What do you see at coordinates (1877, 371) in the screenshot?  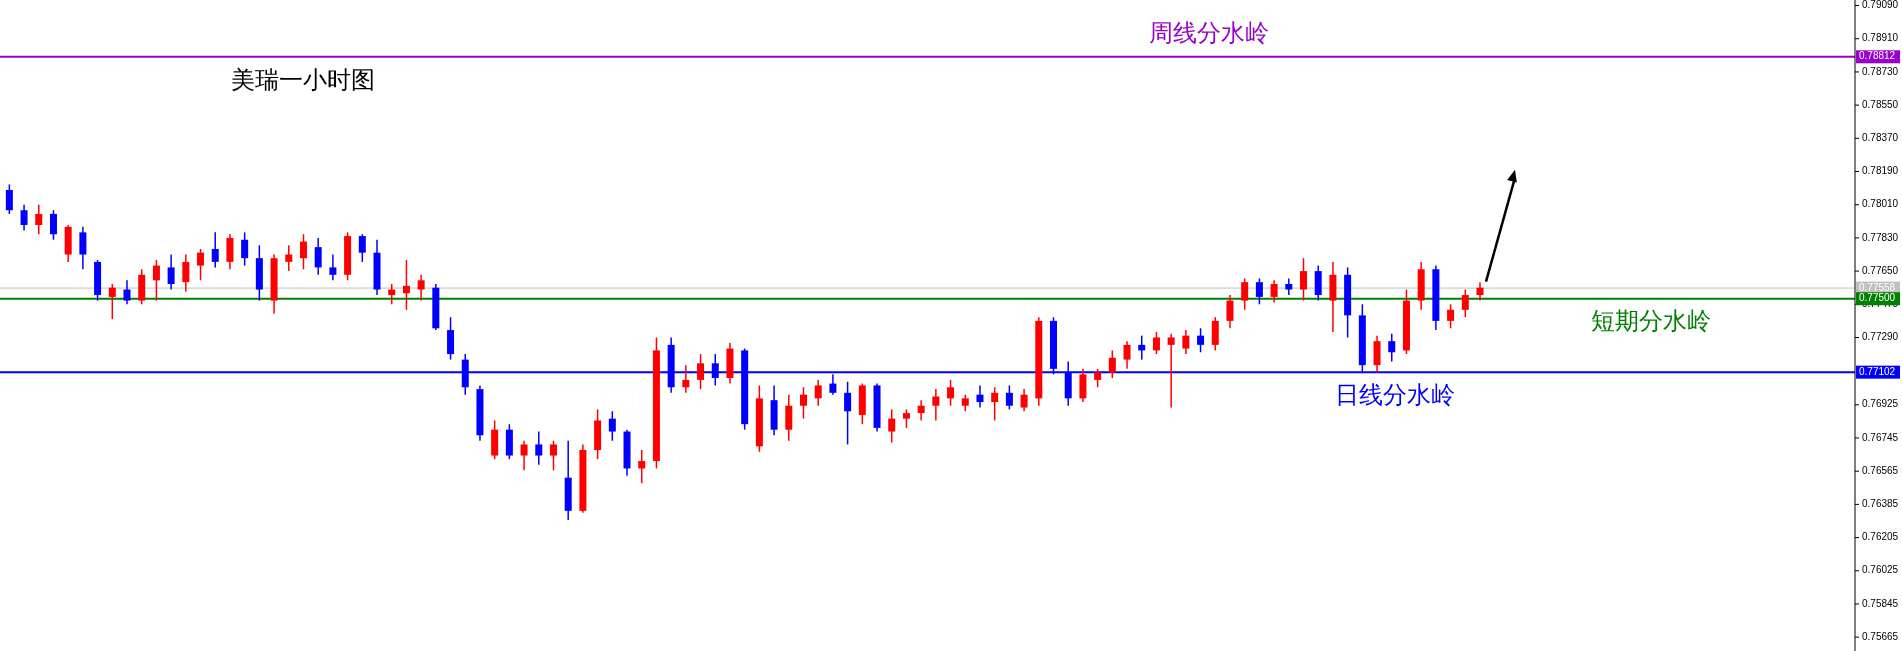 I see `y-tick-label: 0.77102` at bounding box center [1877, 371].